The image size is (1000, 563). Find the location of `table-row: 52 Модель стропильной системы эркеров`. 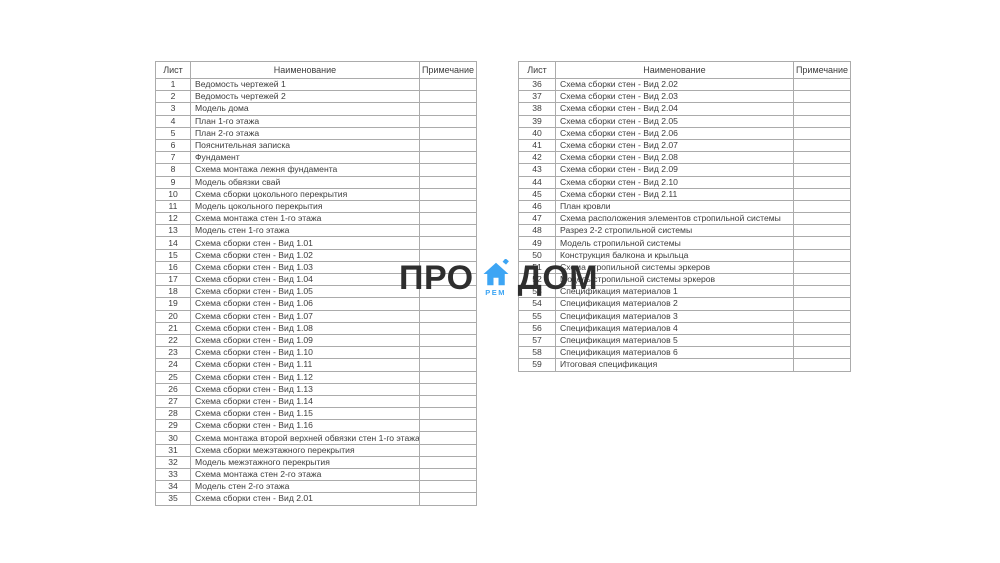

table-row: 52 Модель стропильной системы эркеров is located at coordinates (684, 279).